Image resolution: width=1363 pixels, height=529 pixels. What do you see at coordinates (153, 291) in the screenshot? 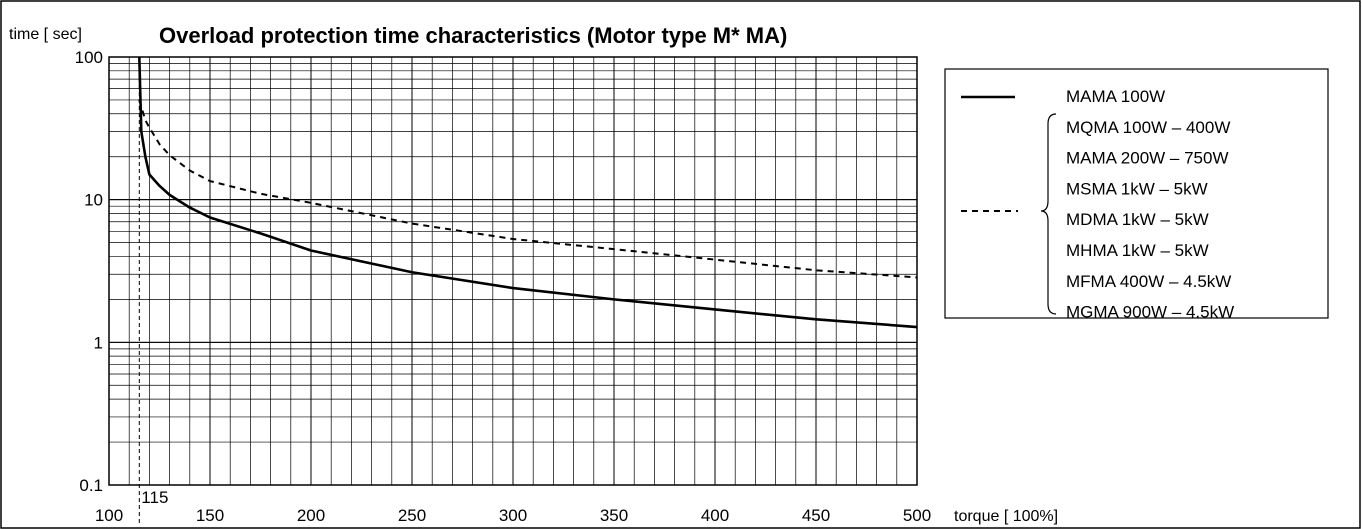
I see `reference-line-group: 115` at bounding box center [153, 291].